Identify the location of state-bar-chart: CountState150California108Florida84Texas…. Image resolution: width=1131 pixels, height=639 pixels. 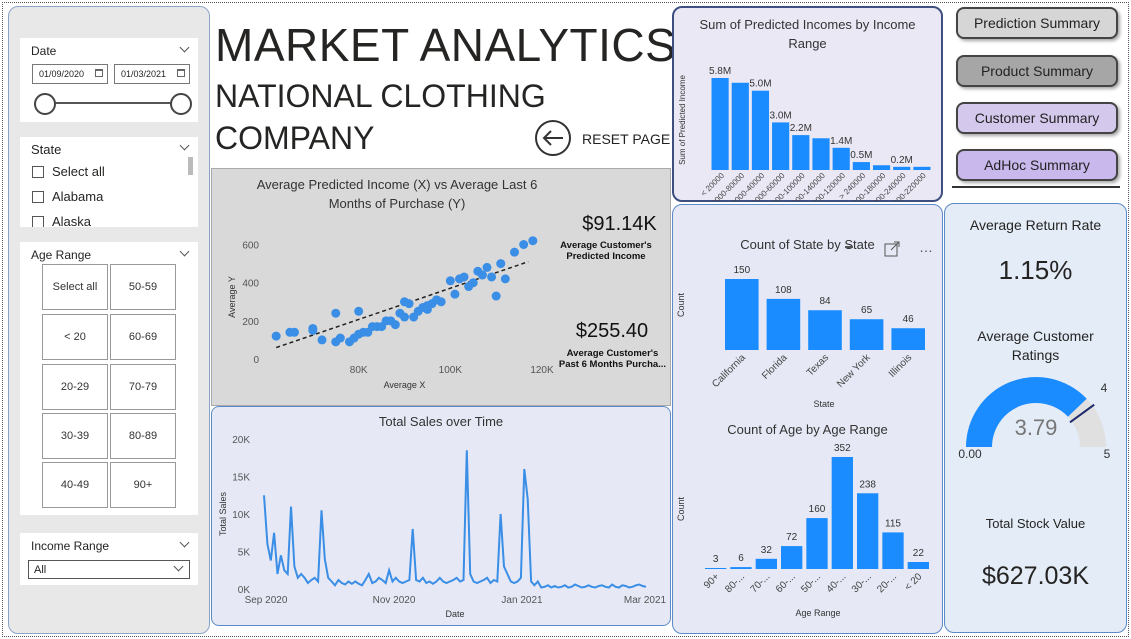
(808, 310).